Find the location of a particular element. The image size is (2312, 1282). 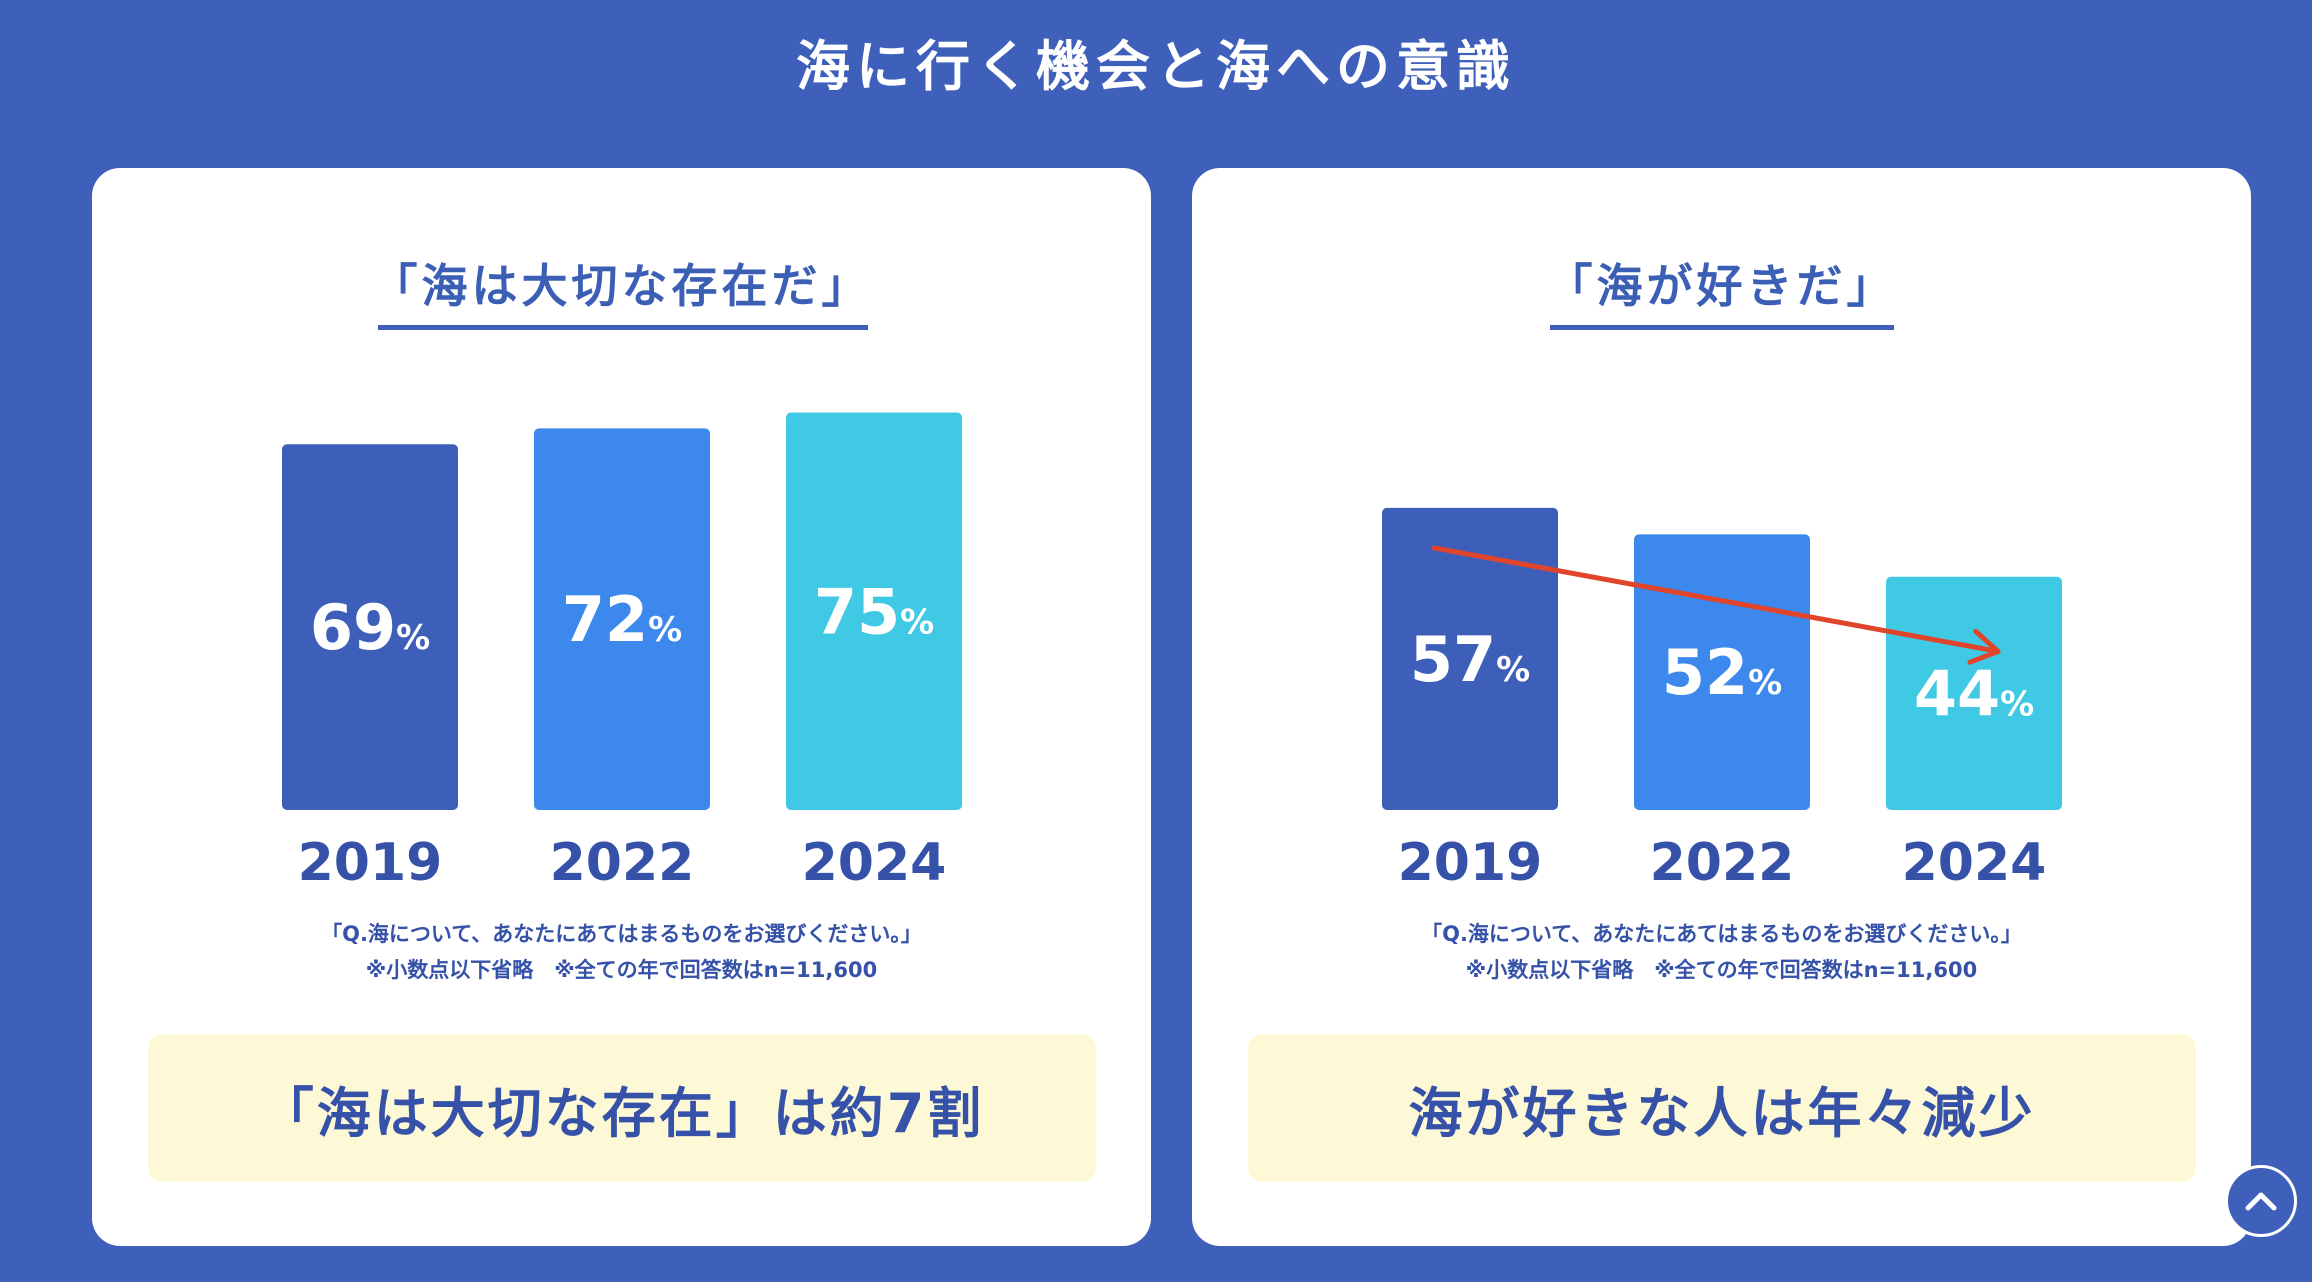

trend-arrow-head is located at coordinates (1984, 646).